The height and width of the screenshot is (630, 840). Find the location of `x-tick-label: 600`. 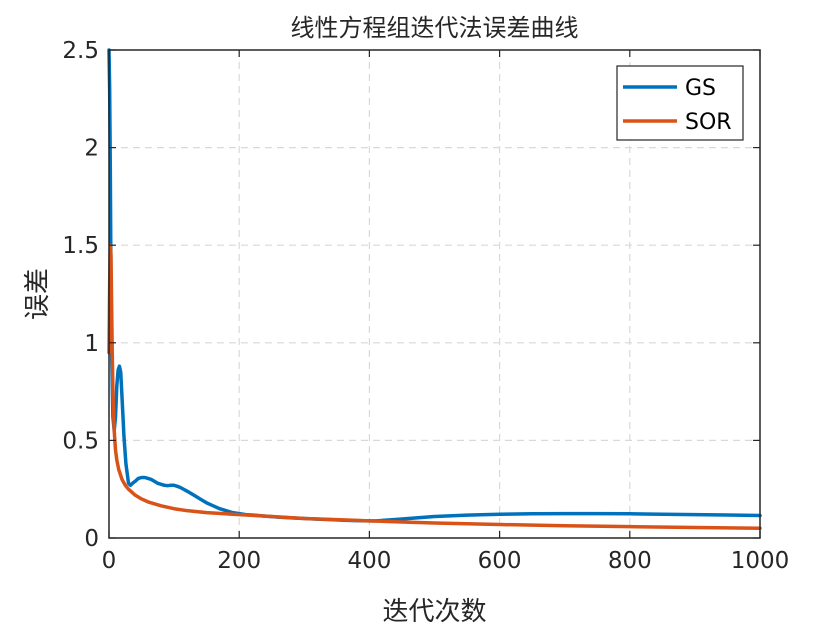

x-tick-label: 600 is located at coordinates (500, 561).